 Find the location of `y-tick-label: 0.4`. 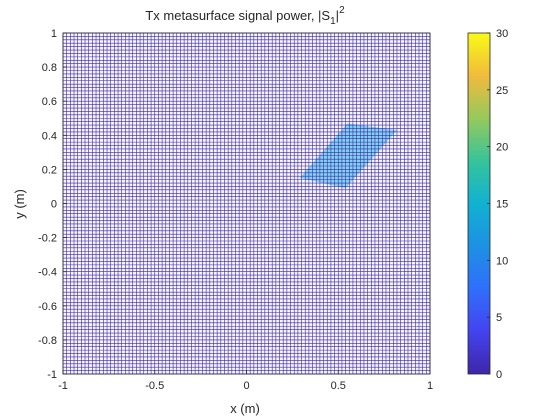

y-tick-label: 0.4 is located at coordinates (49, 136).